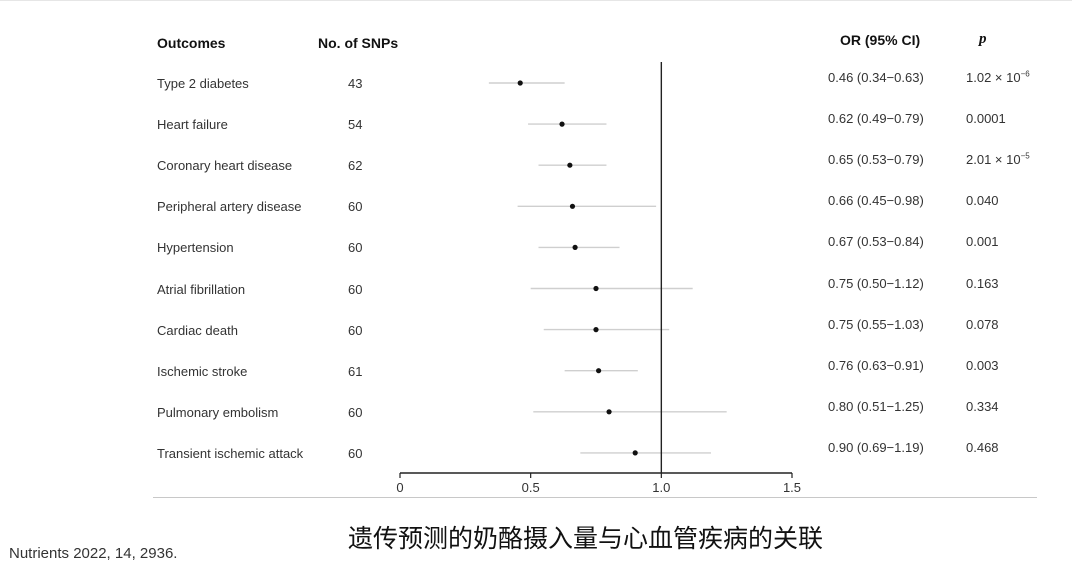 This screenshot has height=570, width=1072. I want to click on or-ci-value: 0.62 (0.49−0.79), so click(876, 119).